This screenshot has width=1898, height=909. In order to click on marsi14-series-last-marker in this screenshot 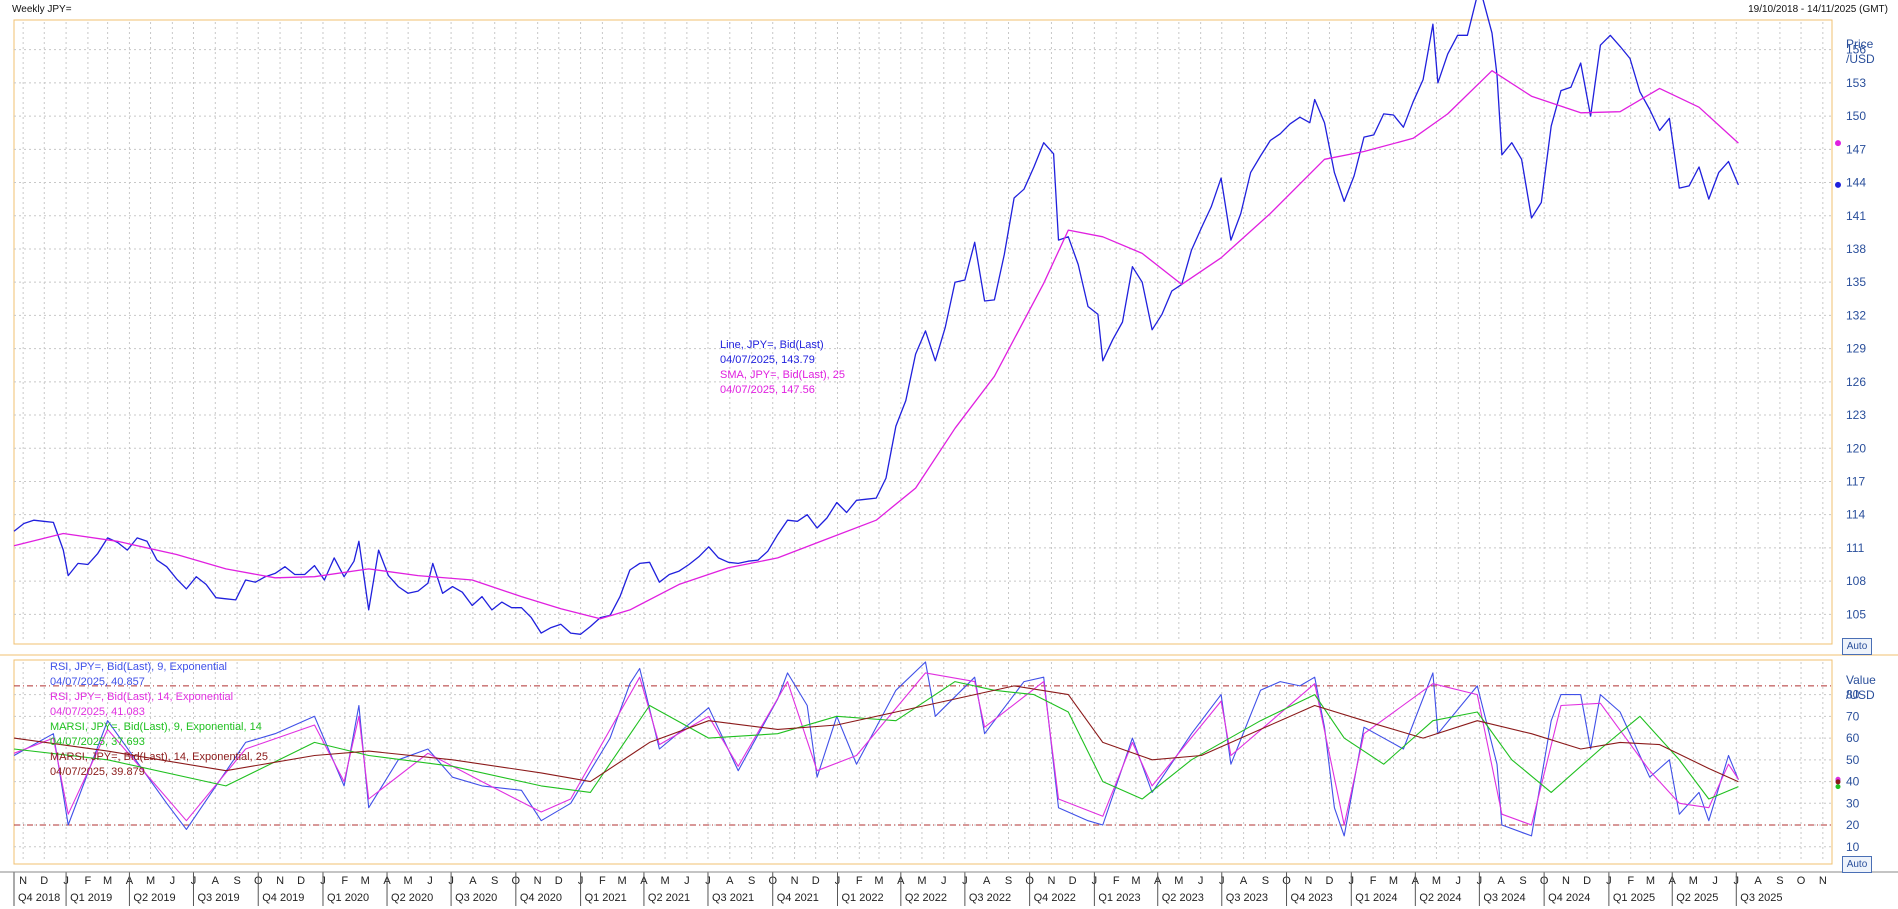, I will do `click(1838, 782)`.